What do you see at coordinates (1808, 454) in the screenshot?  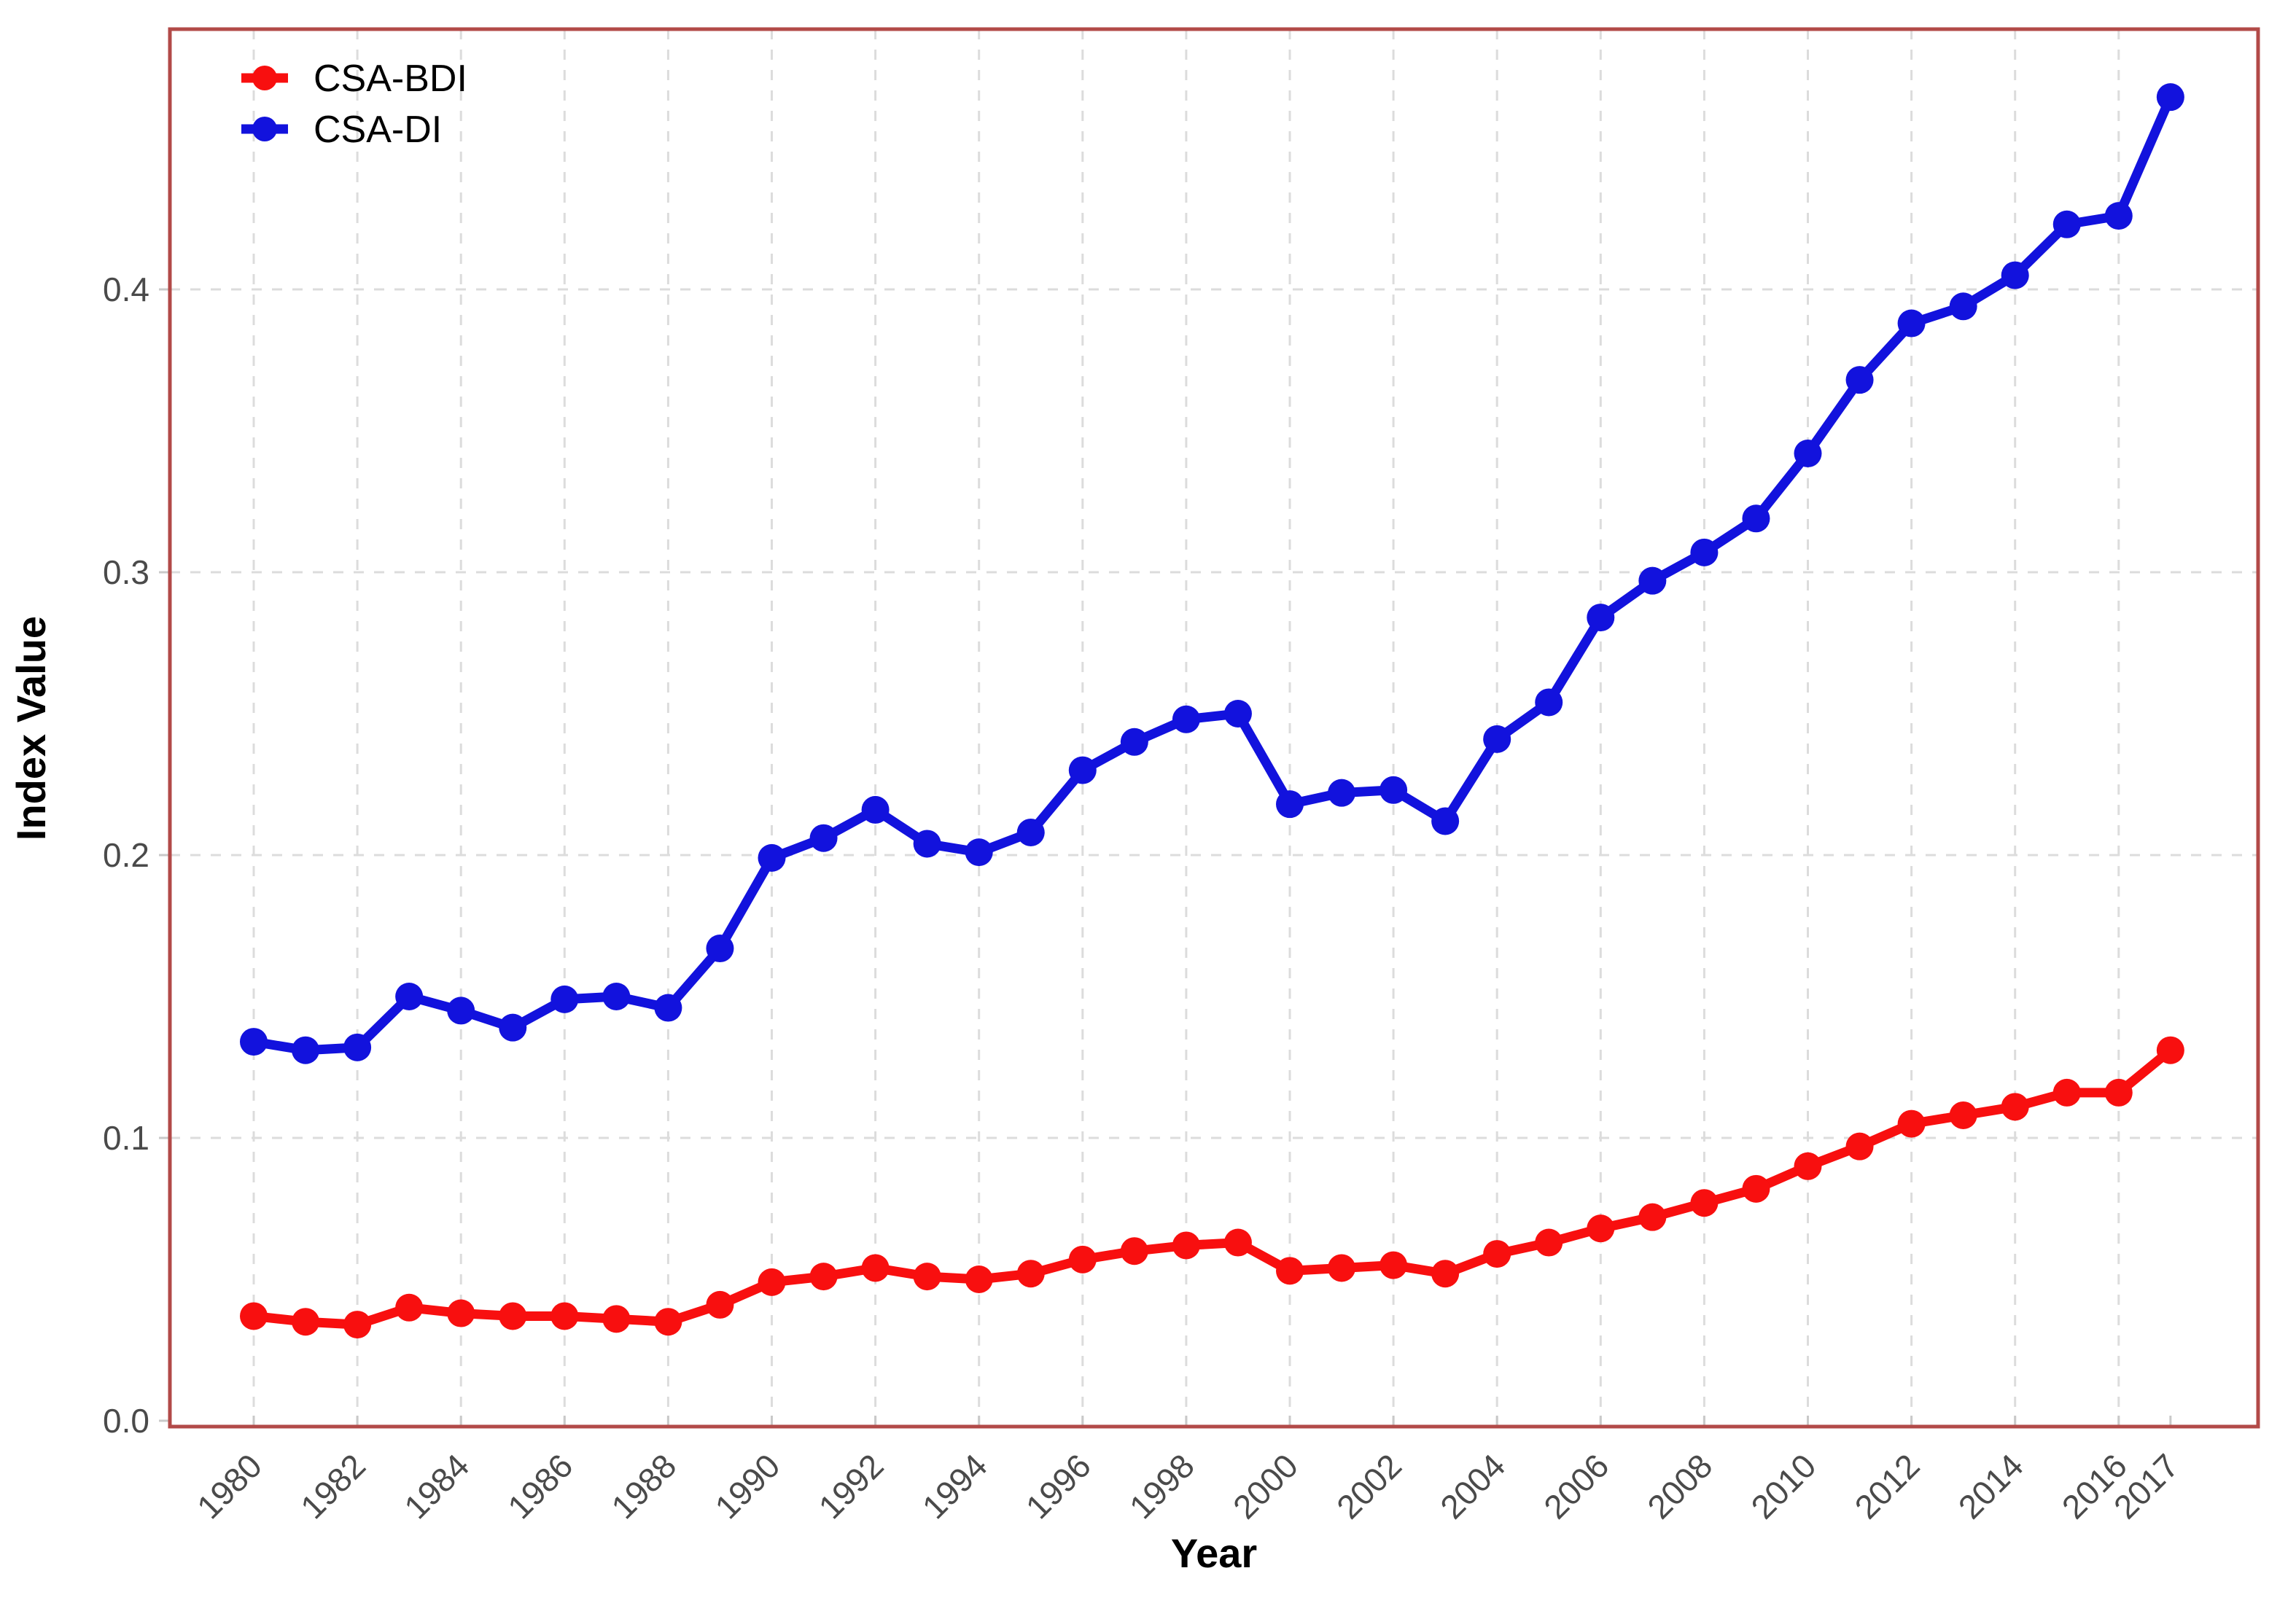 I see `data-point-csa-di-2010` at bounding box center [1808, 454].